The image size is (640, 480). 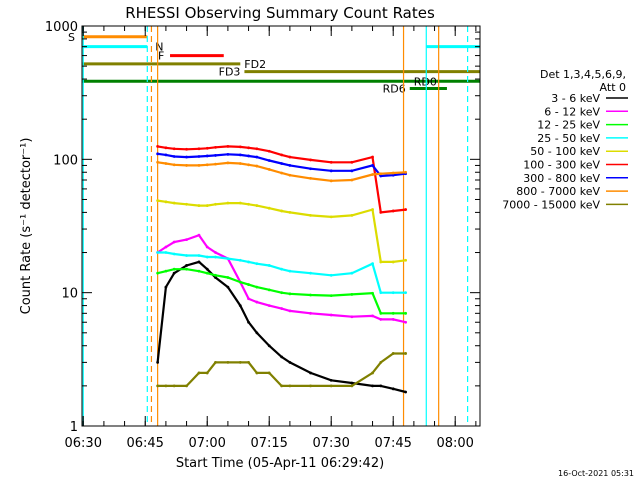 What do you see at coordinates (425, 81) in the screenshot?
I see `flag-label-rd0: RD0` at bounding box center [425, 81].